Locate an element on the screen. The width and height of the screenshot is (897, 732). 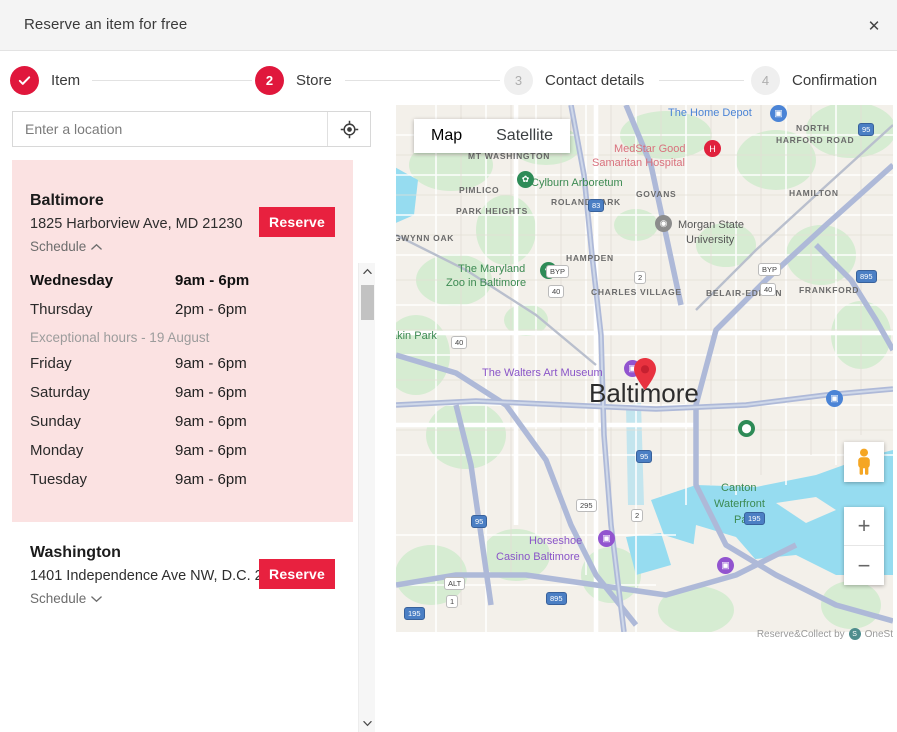
schedule-row: Saturday 9am - 6pm is located at coordinates (182, 398).